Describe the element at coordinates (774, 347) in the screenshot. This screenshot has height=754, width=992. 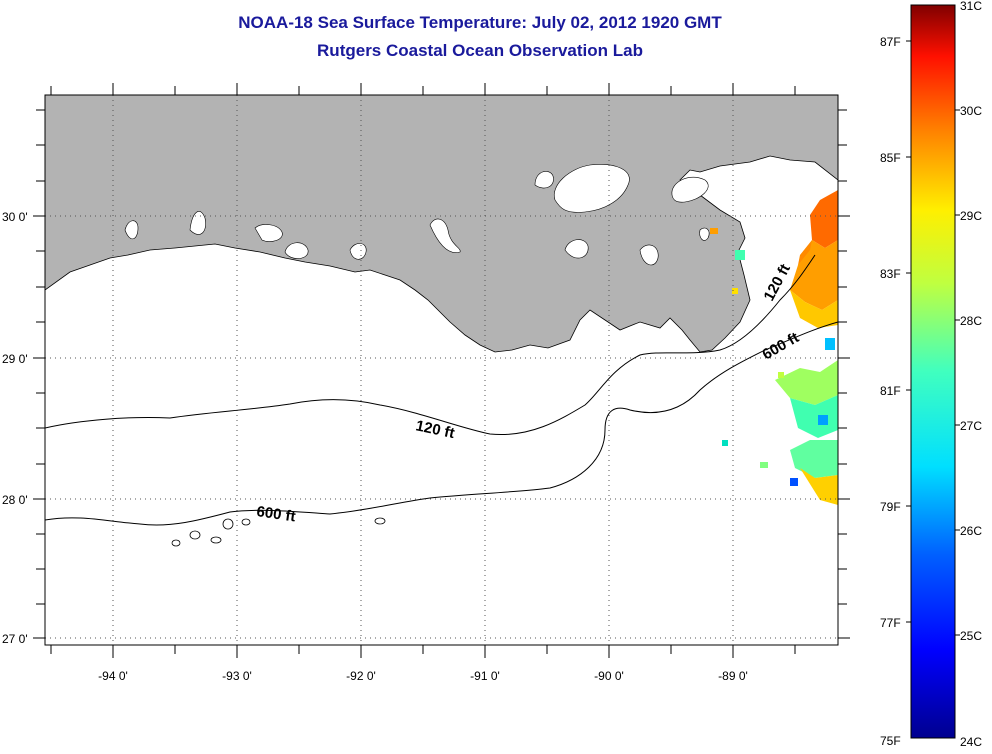
I see `sst-swath` at that location.